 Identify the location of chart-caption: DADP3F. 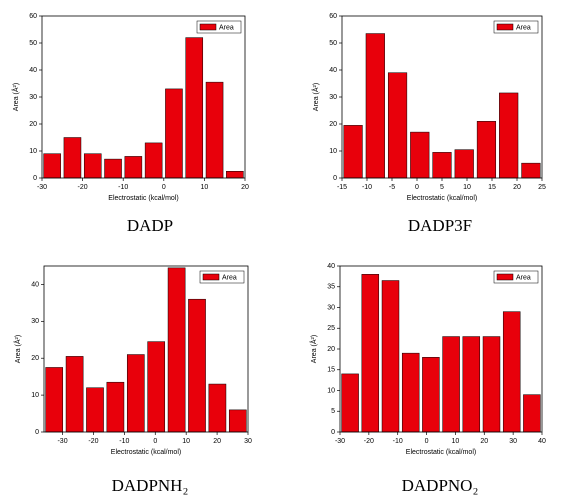
(440, 225).